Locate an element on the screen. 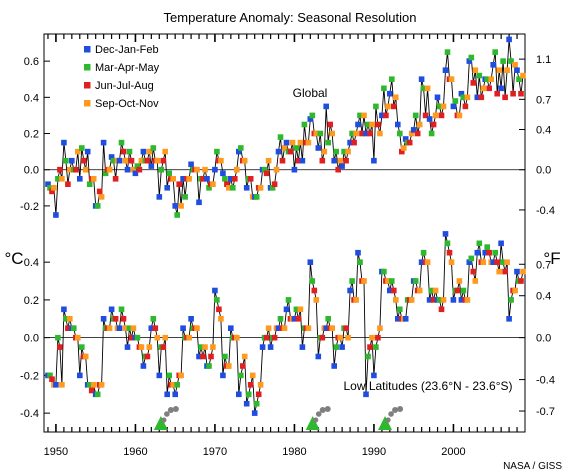  legend-swatch is located at coordinates (87, 49).